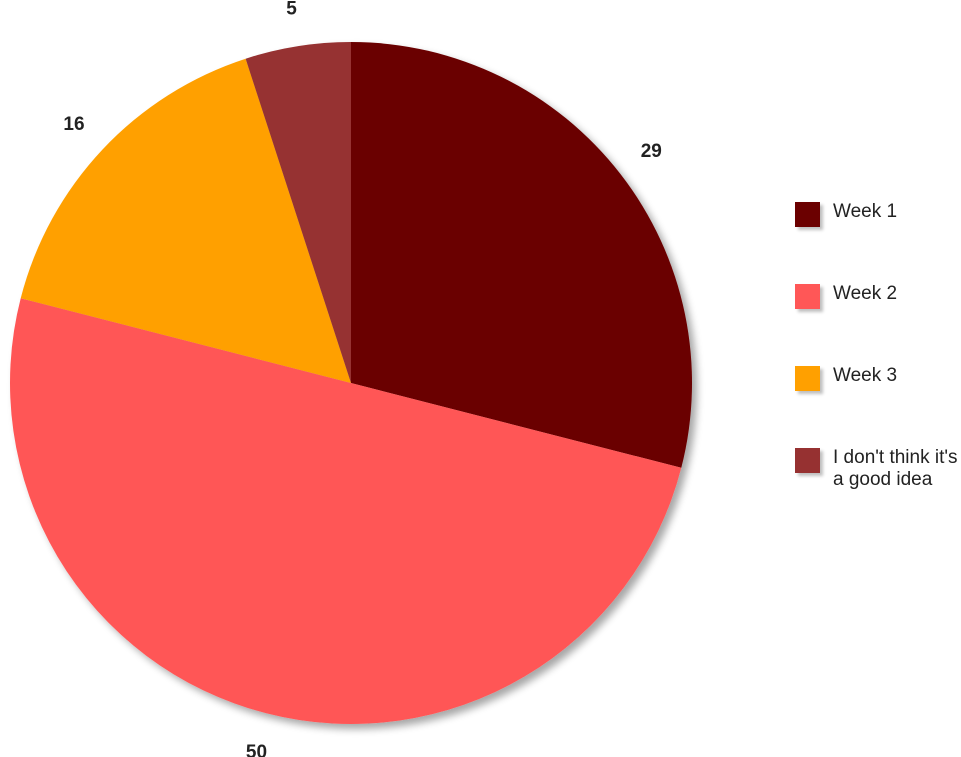 The width and height of the screenshot is (961, 757). I want to click on legend-item-0: Week 1, so click(878, 217).